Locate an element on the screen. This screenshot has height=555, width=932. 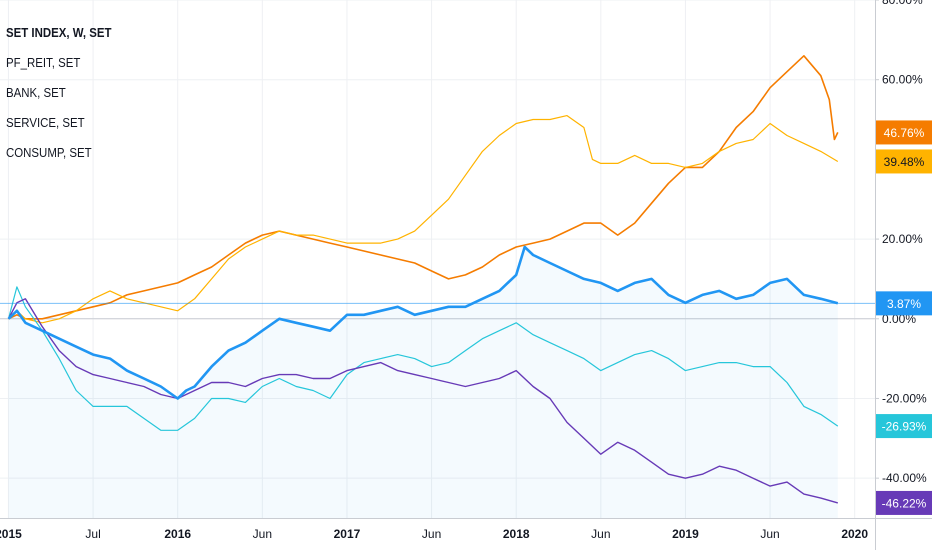
last-value-tag-service is located at coordinates (904, 426).